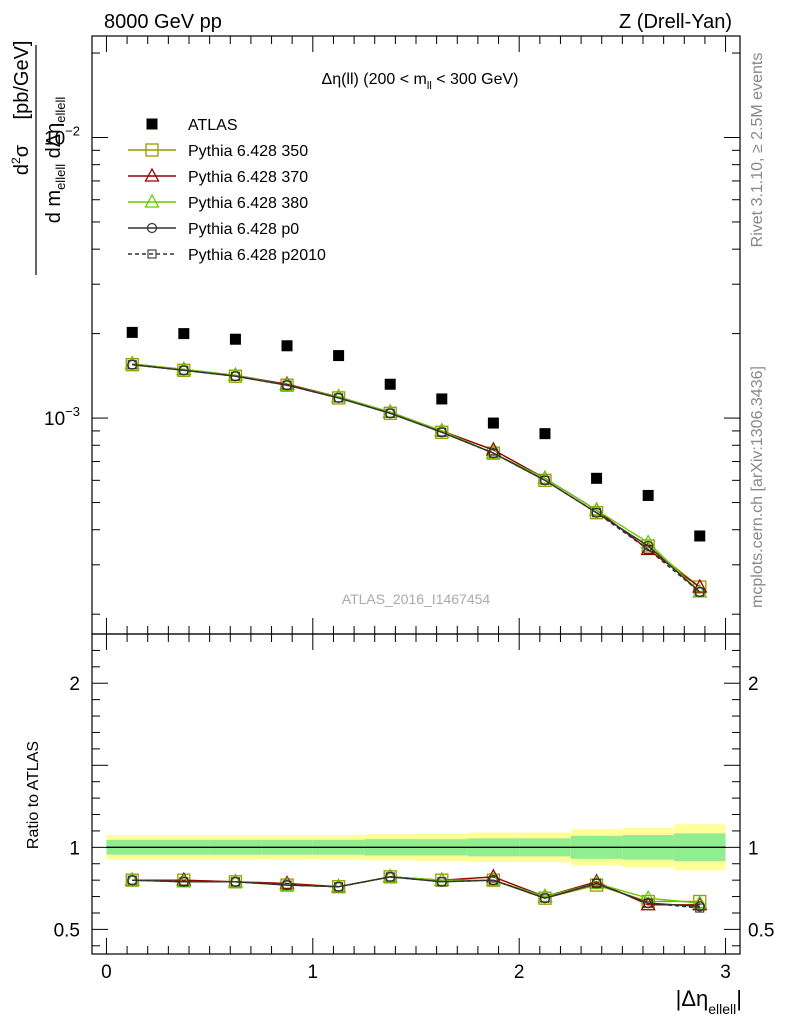 Image resolution: width=786 pixels, height=1024 pixels. What do you see at coordinates (213, 125) in the screenshot?
I see `legend-label-data: ATLAS` at bounding box center [213, 125].